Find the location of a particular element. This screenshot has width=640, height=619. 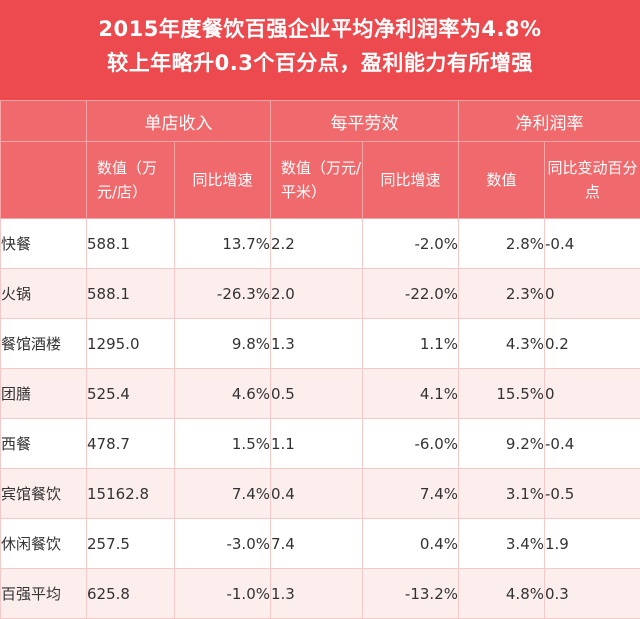

header-row-sub: 数值（万元/店） 同比增速 数值（万元/平米） 同比增速 数值 同比变动百分点 is located at coordinates (320, 180).